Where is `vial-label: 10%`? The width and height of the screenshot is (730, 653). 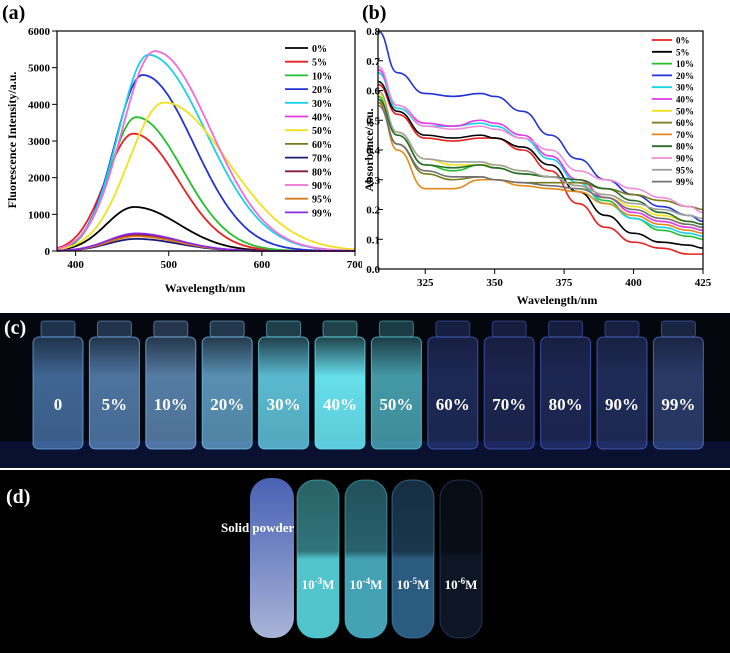 vial-label: 10% is located at coordinates (171, 404).